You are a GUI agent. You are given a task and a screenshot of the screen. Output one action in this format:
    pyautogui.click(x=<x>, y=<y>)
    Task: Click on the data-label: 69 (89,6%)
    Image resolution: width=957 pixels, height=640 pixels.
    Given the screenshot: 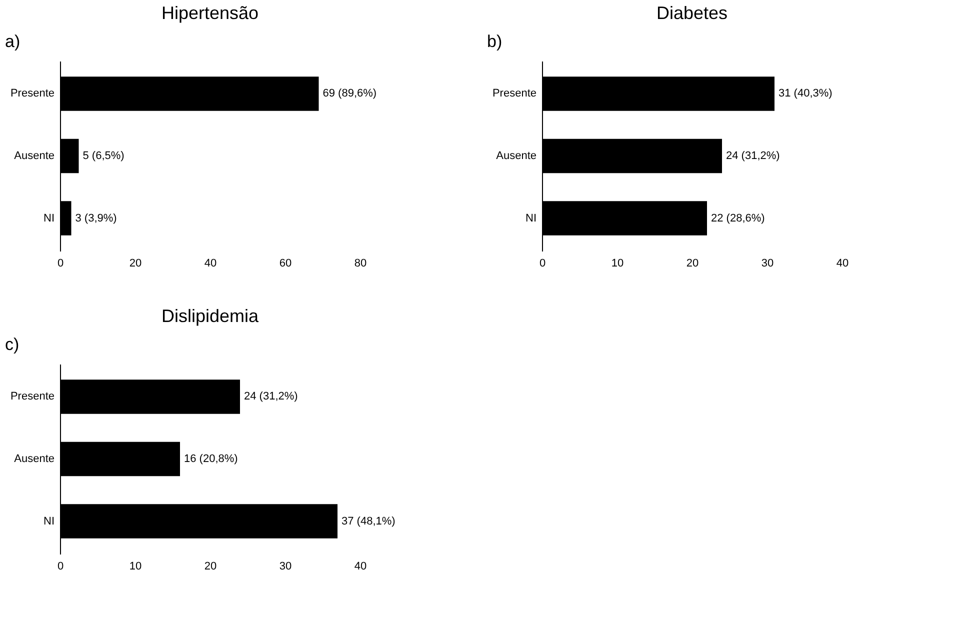 What is the action you would take?
    pyautogui.click(x=349, y=94)
    